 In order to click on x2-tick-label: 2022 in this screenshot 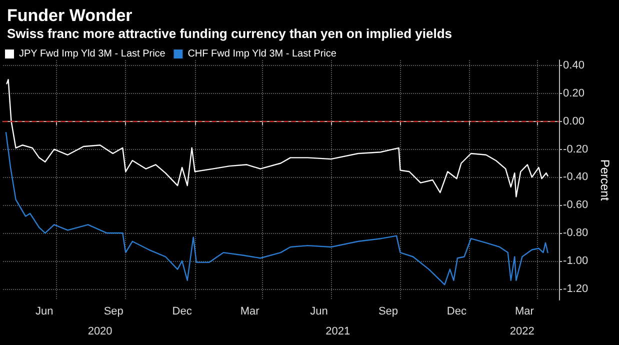, I will do `click(522, 332)`.